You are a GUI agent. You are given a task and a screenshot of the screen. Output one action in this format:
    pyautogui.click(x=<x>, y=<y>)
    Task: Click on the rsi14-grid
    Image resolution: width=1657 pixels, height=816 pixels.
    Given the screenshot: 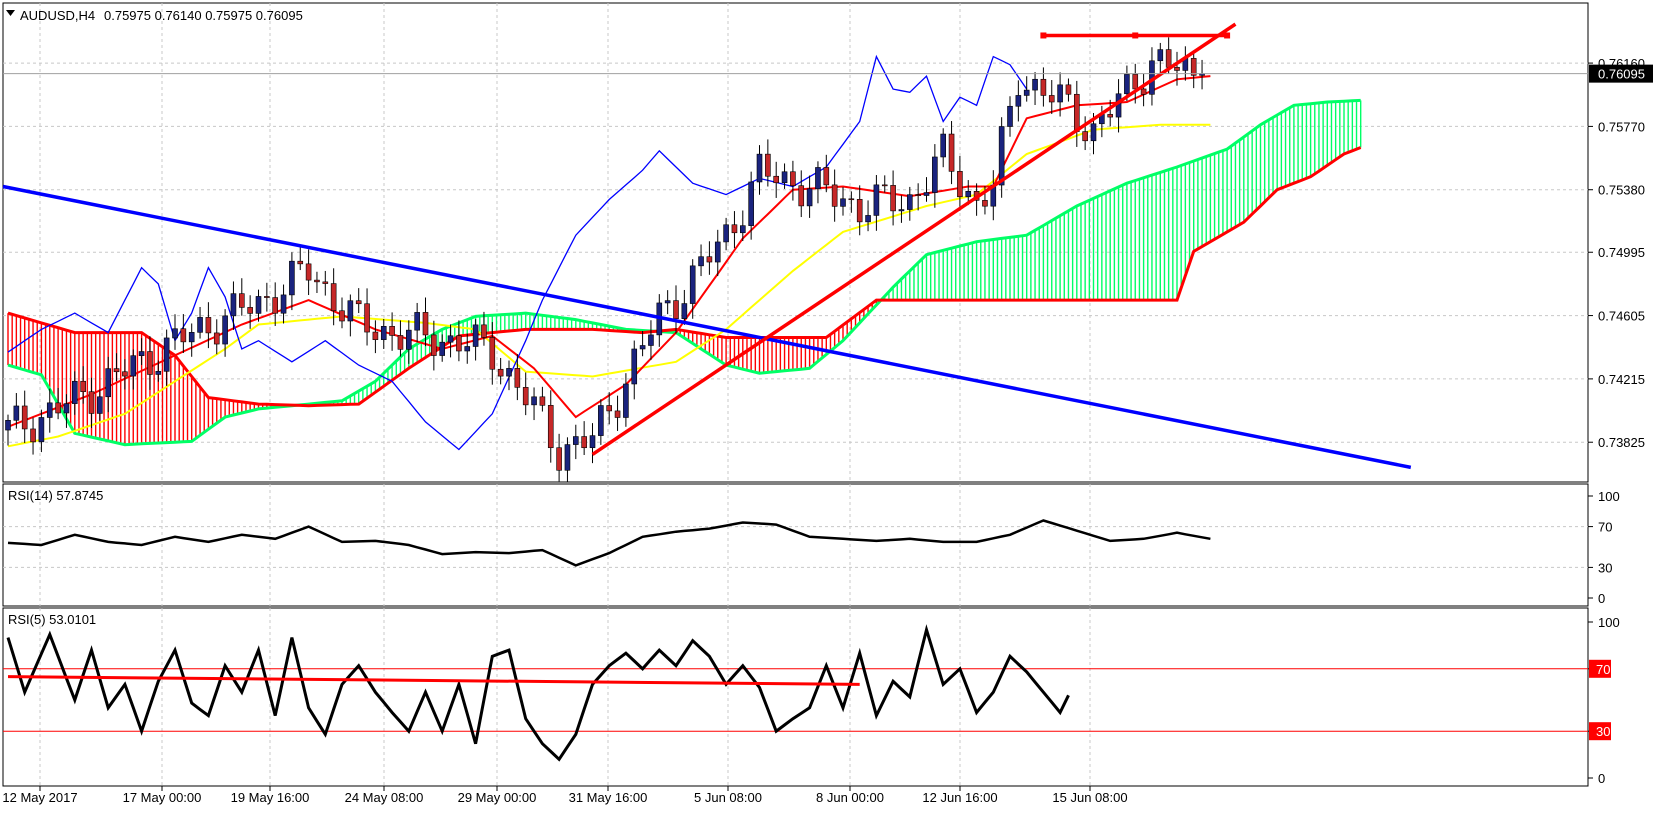 What is the action you would take?
    pyautogui.click(x=795, y=545)
    